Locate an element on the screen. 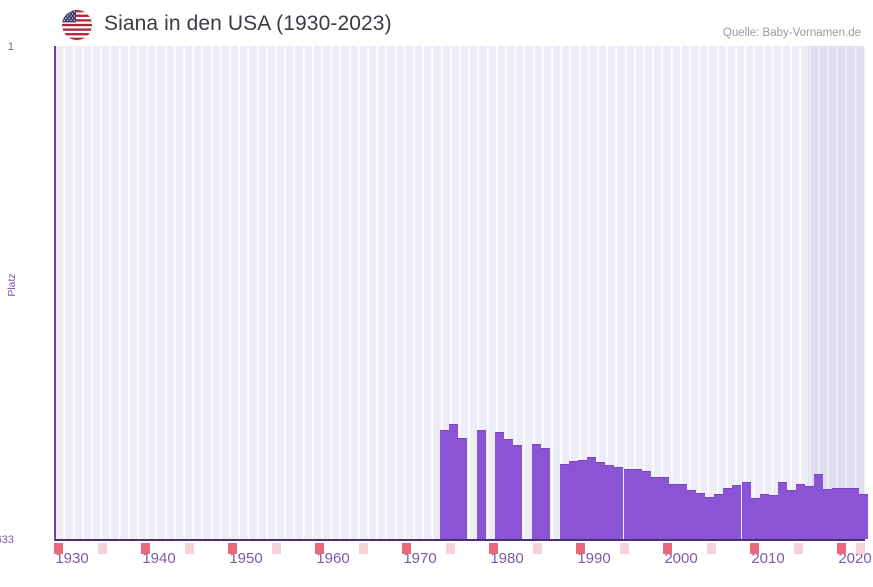 This screenshot has width=873, height=587. page-title: Siana in den USA (1930-2023) is located at coordinates (248, 23).